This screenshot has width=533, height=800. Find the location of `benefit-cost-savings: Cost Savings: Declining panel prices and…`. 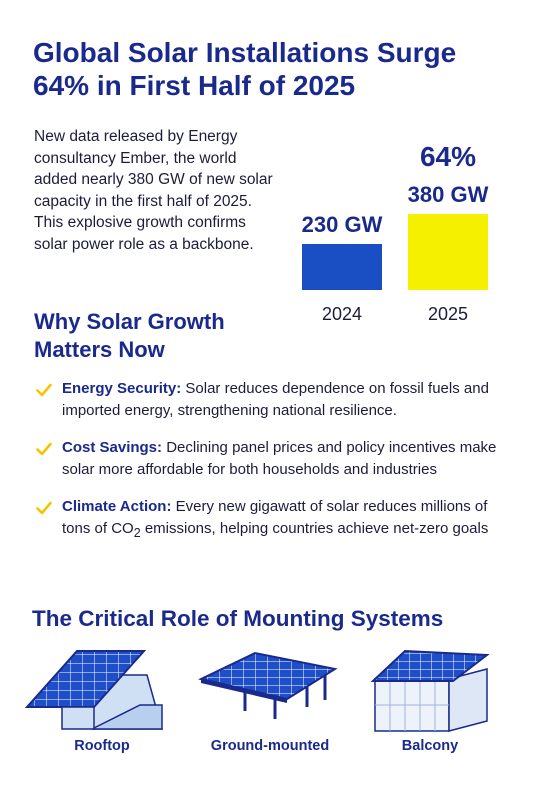

benefit-cost-savings: Cost Savings: Declining panel prices and… is located at coordinates (276, 459).